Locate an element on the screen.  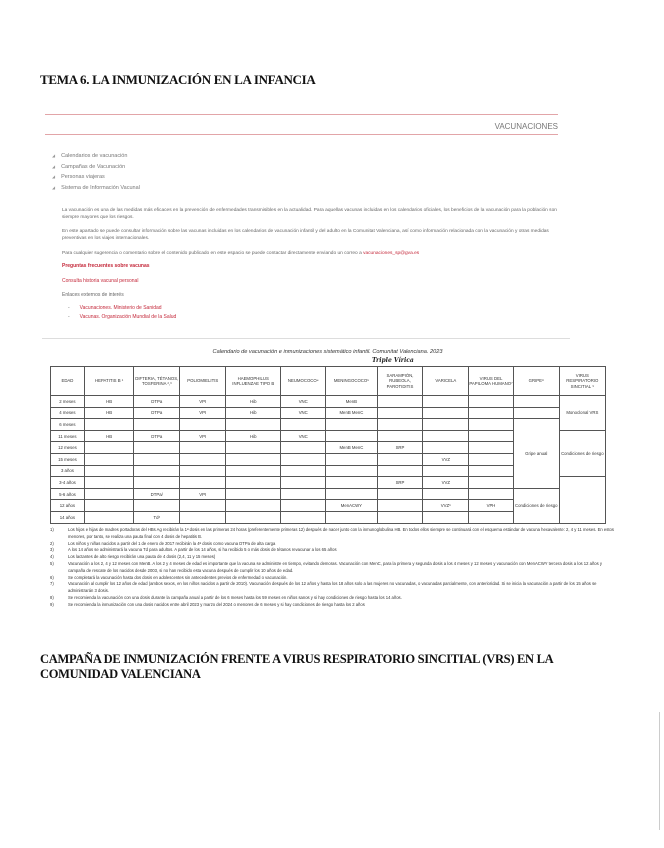
footnote-number: 4) is located at coordinates (52, 557).